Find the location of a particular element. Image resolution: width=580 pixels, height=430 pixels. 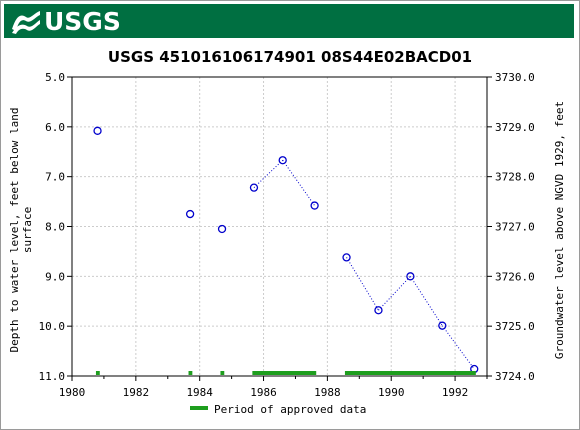

y-left-tick-label: 10.0 is located at coordinates (52, 326).